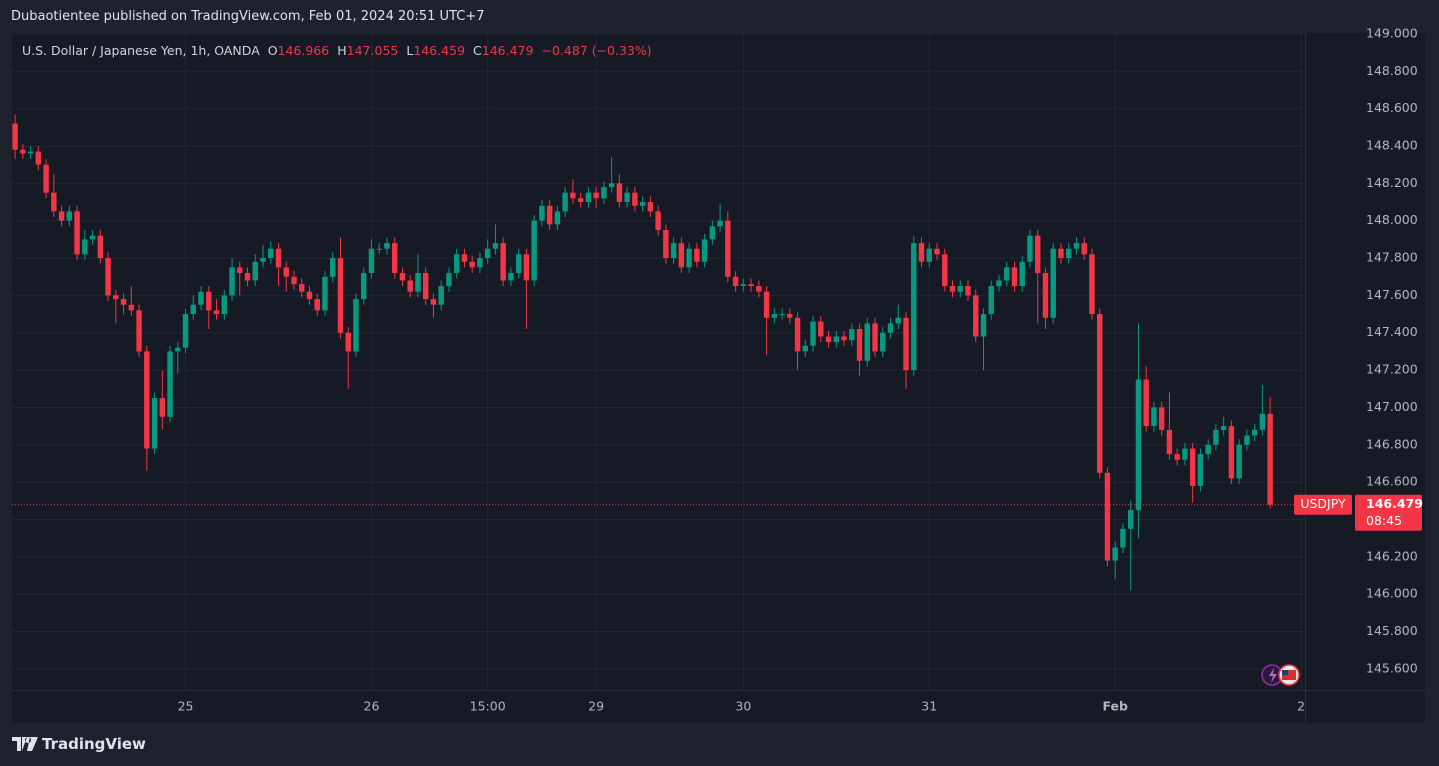 The image size is (1439, 766). Describe the element at coordinates (1392, 593) in the screenshot. I see `y-tick-label: 146.000` at that location.